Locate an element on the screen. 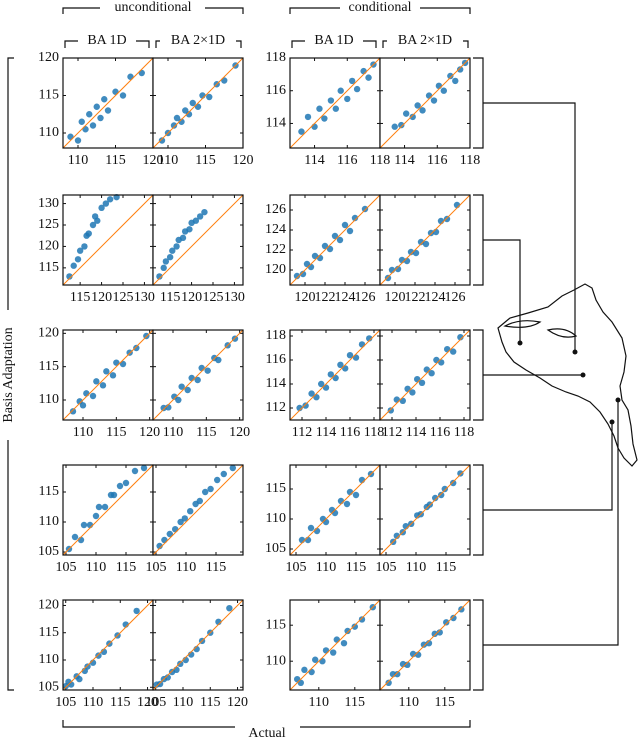 Image resolution: width=640 pixels, height=742 pixels. y-tick-label: 124 is located at coordinates (275, 229).